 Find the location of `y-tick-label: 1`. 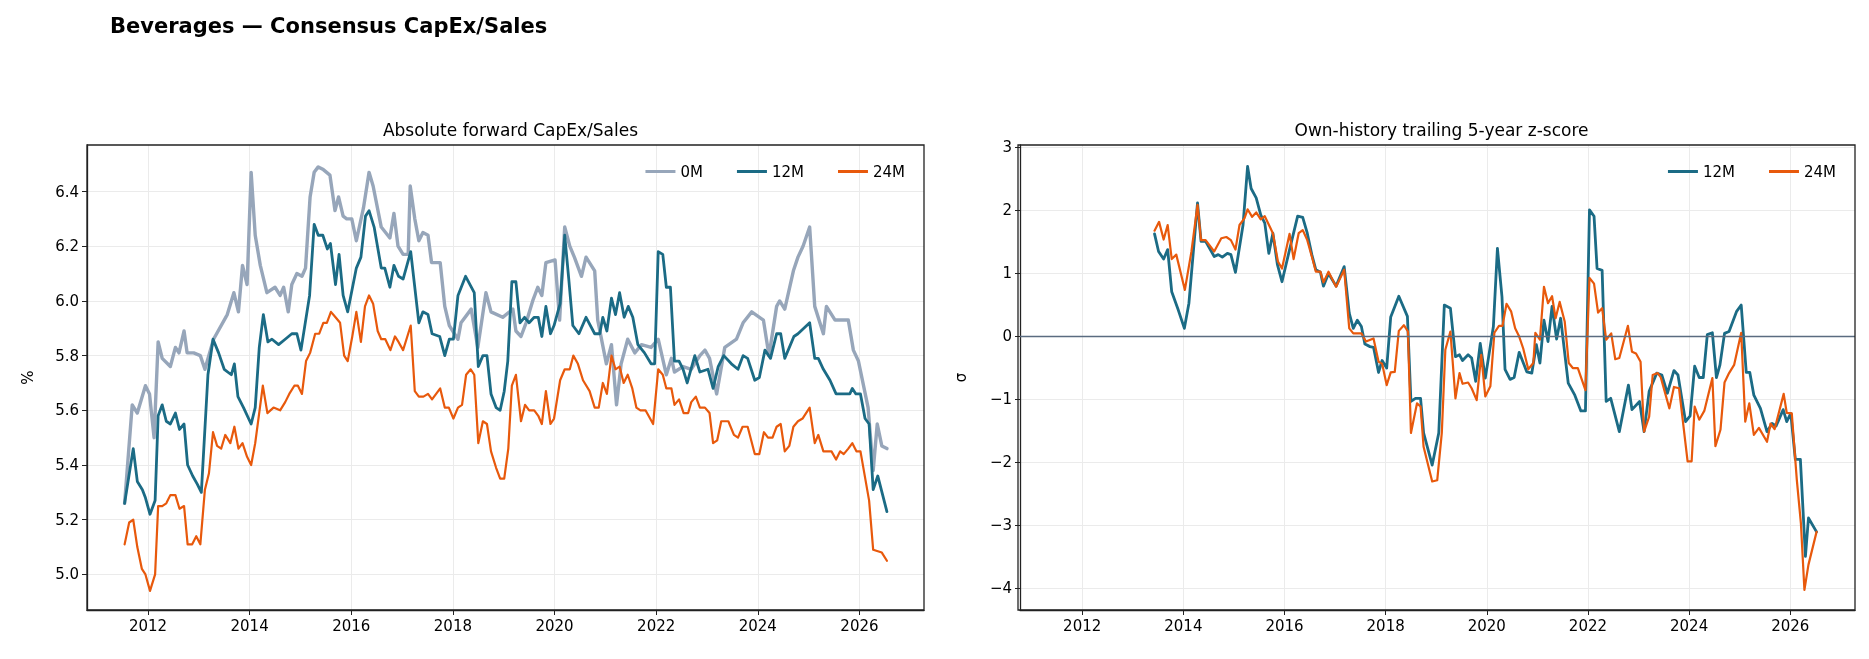

y-tick-label: 1 is located at coordinates (1007, 272).